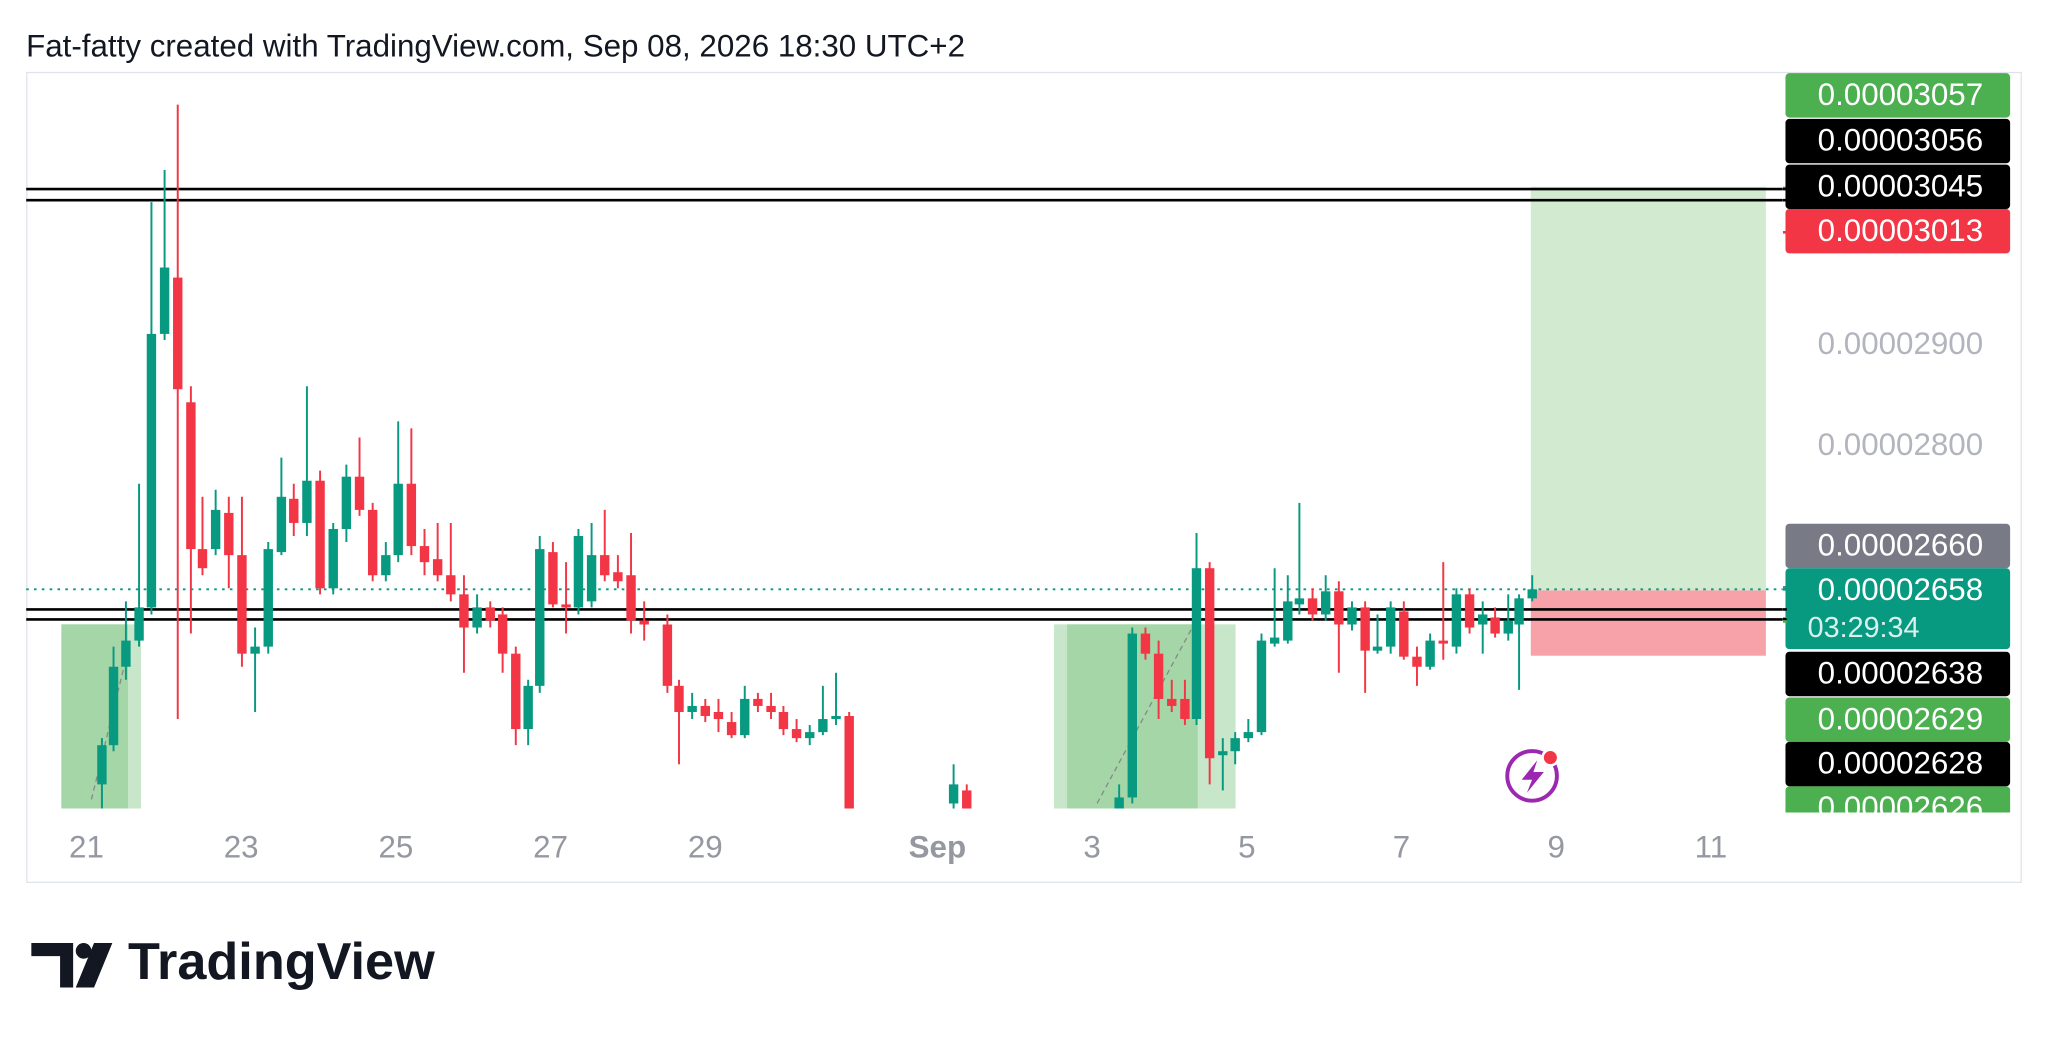 The width and height of the screenshot is (2048, 1043). What do you see at coordinates (86, 846) in the screenshot?
I see `x-tick-label: 21` at bounding box center [86, 846].